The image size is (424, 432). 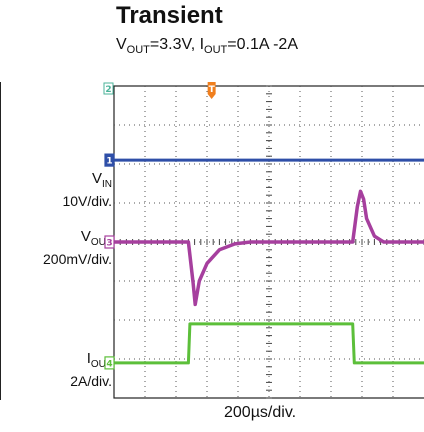 I want to click on iout-marker-text: 4, so click(x=109, y=364).